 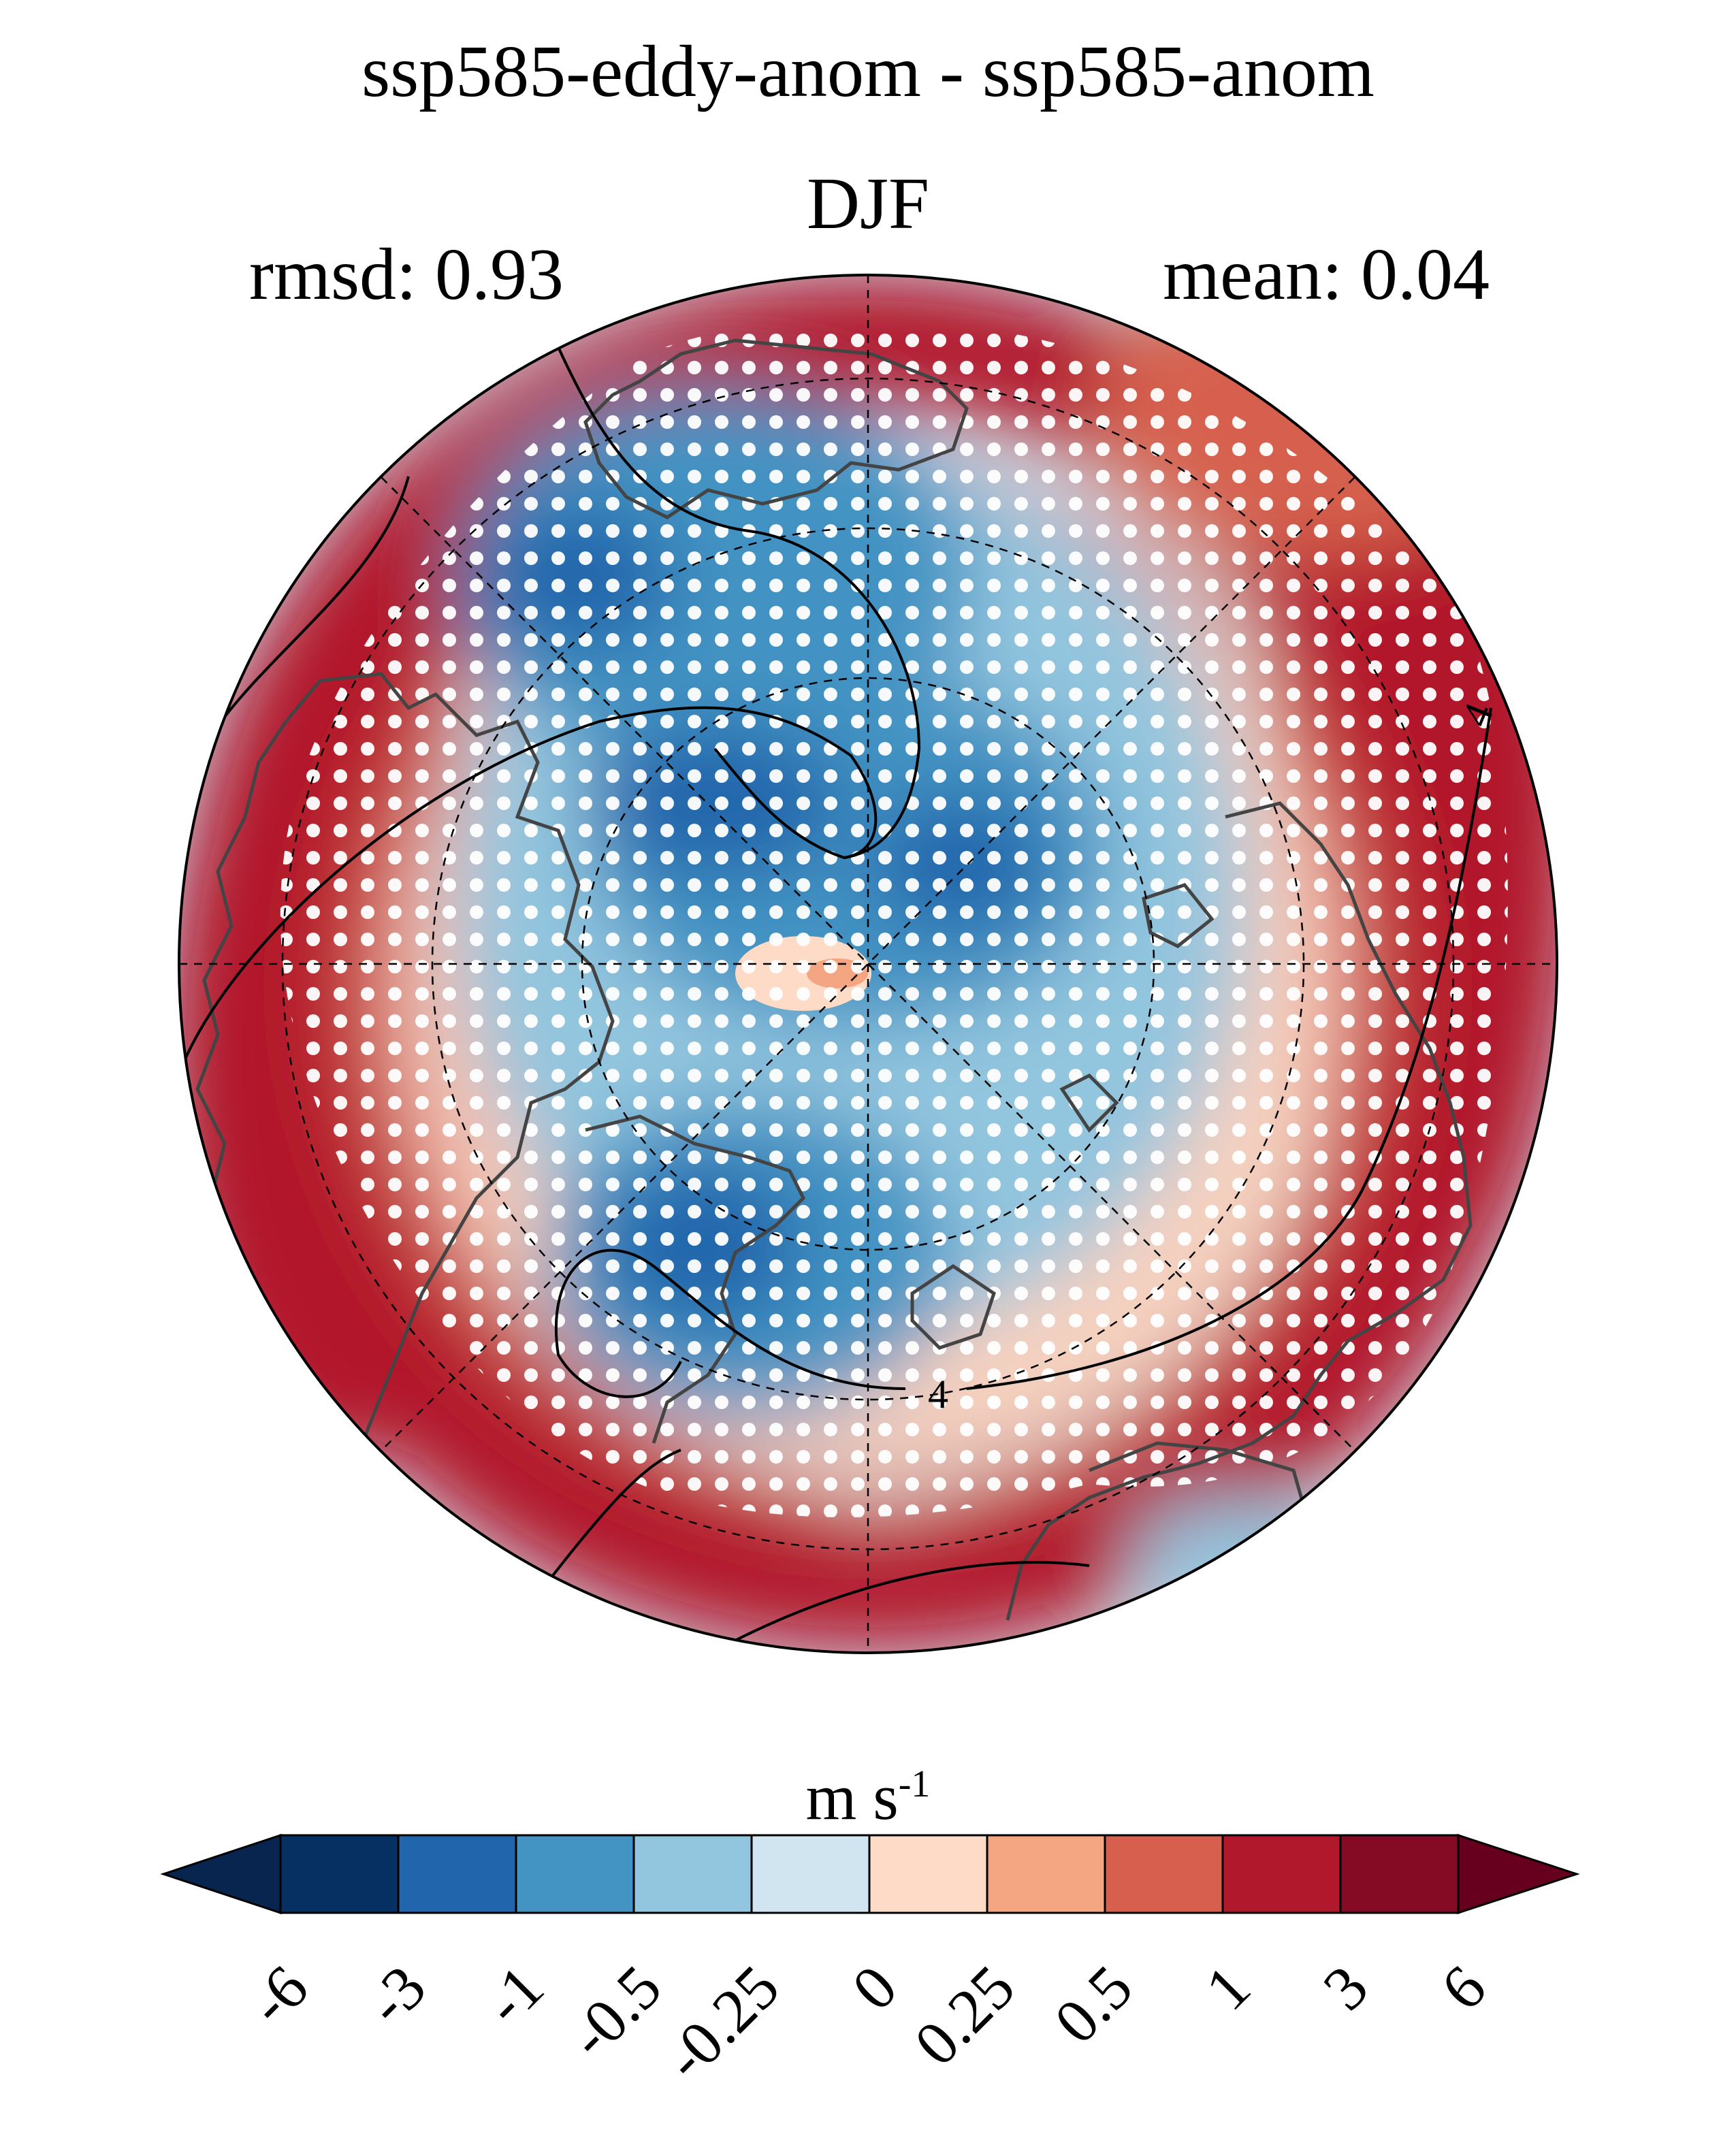 What do you see at coordinates (730, 1323) in the screenshot?
I see `contour-line-4-south` at bounding box center [730, 1323].